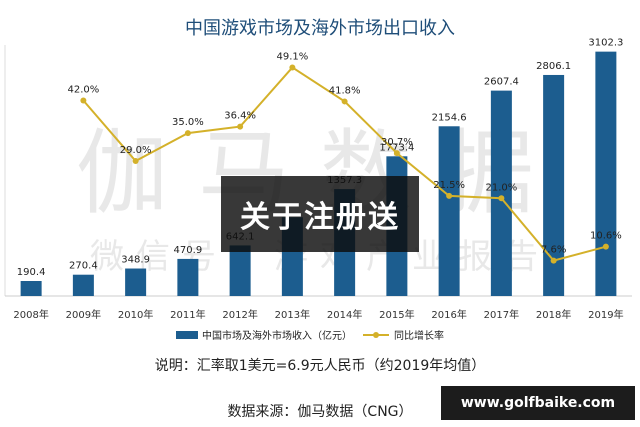 The image size is (640, 427). I want to click on growth-value-label: 29.0%, so click(136, 150).